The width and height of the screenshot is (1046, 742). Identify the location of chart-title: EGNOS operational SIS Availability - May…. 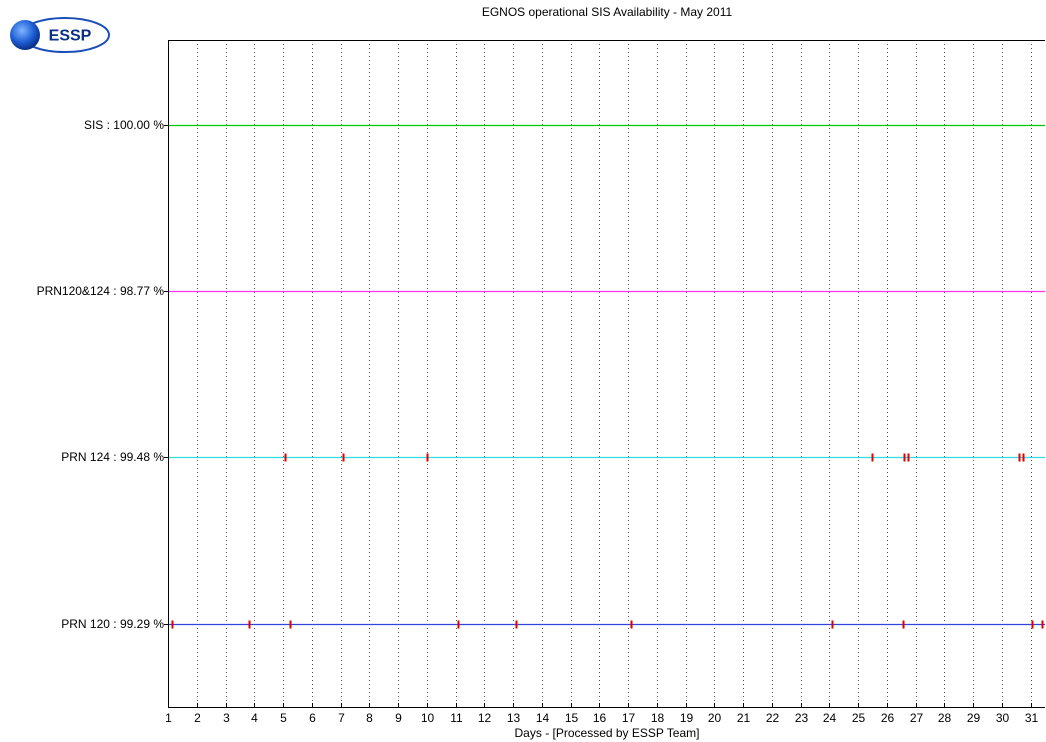
(607, 12).